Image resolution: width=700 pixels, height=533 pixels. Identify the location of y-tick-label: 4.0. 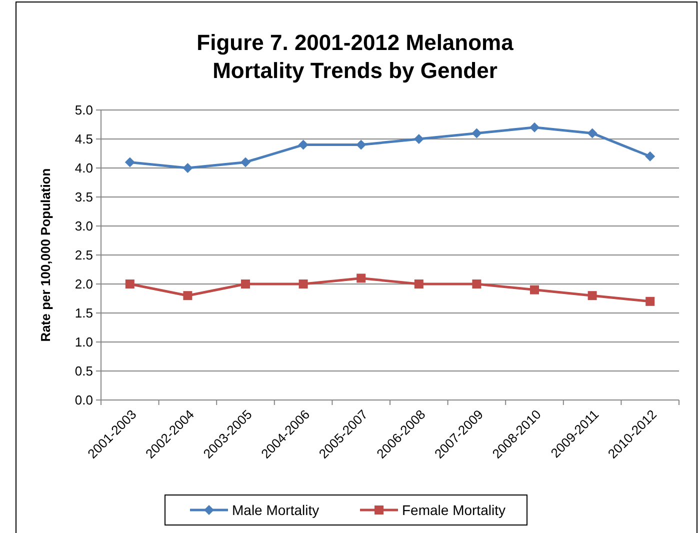
(83, 168).